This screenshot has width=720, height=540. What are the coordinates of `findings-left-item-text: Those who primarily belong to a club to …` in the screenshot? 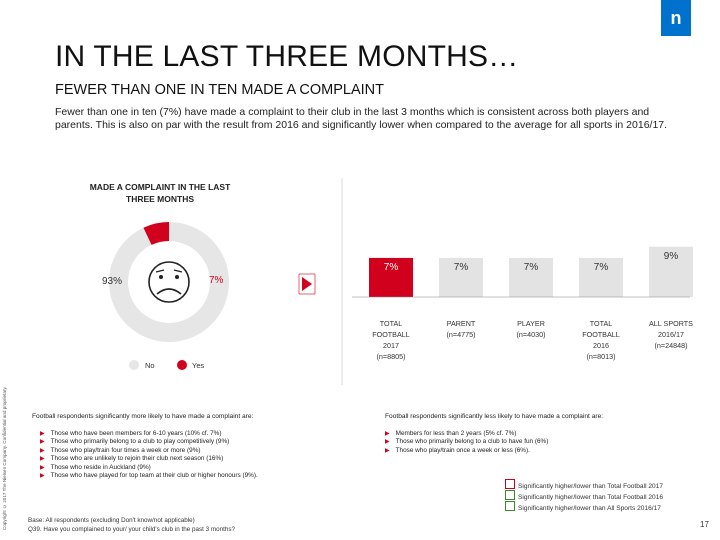 It's located at (140, 442).